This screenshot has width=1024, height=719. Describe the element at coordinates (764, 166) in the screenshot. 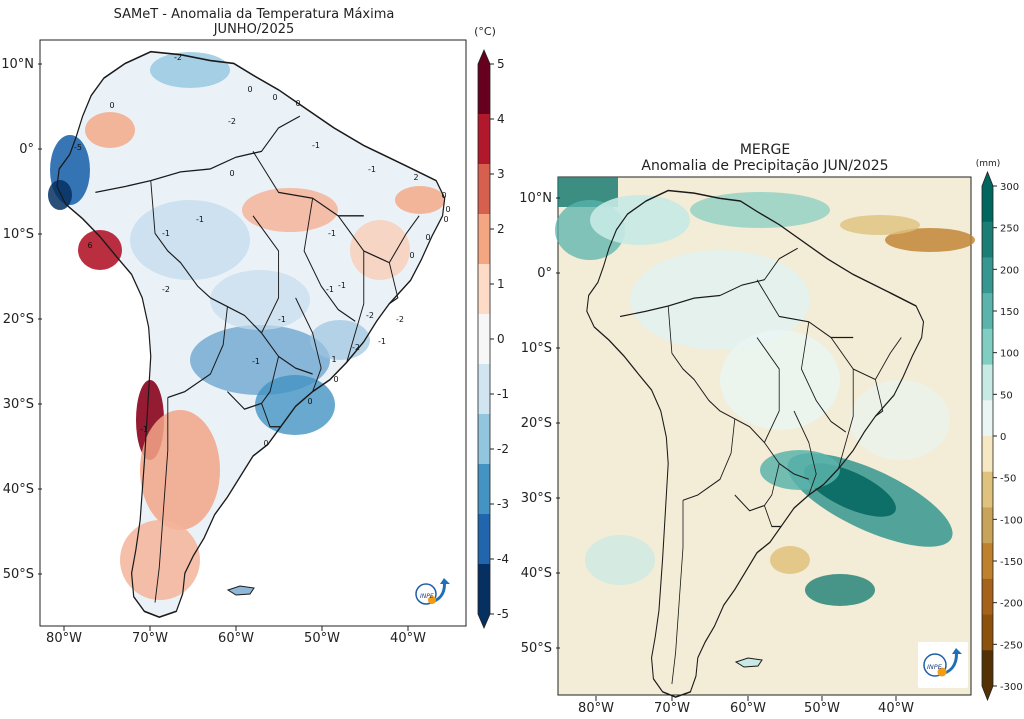

I see `right-map-subtitle: Anomalia de Precipitação JUN/2025` at that location.